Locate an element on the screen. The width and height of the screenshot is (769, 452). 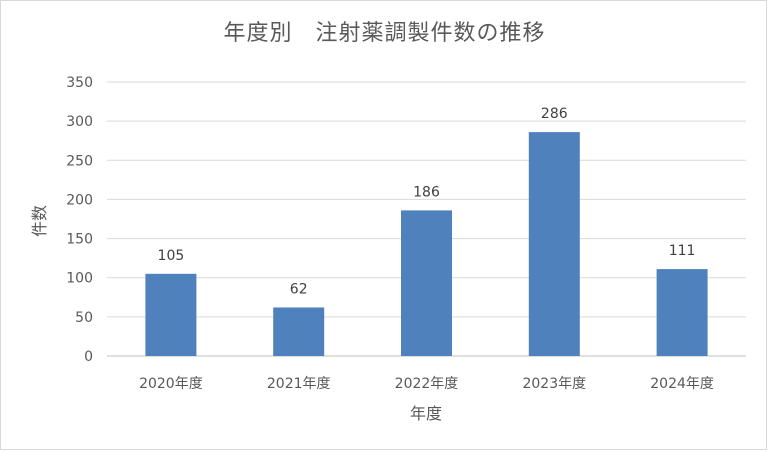
y-tick-label: 0 is located at coordinates (88, 357).